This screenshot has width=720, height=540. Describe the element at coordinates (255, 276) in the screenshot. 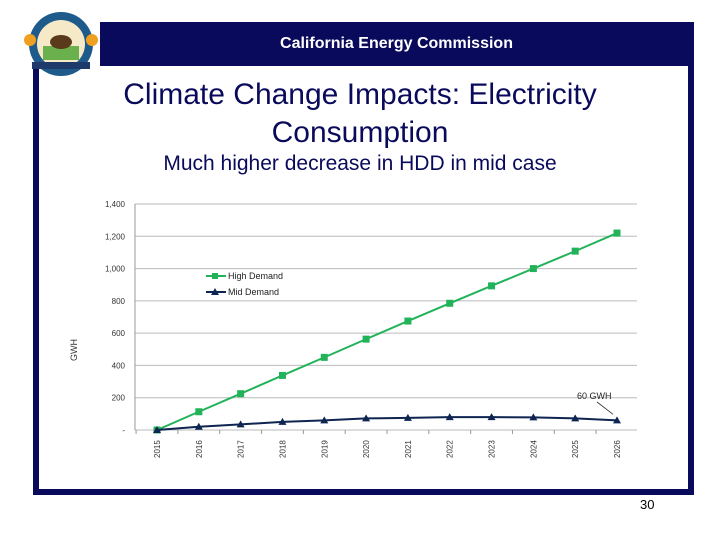

I see `legend-label: High Demand` at that location.